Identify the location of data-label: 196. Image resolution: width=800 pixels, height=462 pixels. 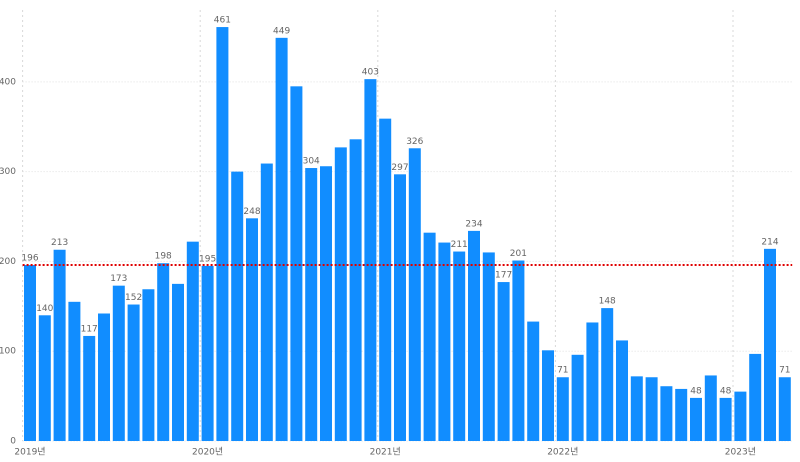
(29, 259).